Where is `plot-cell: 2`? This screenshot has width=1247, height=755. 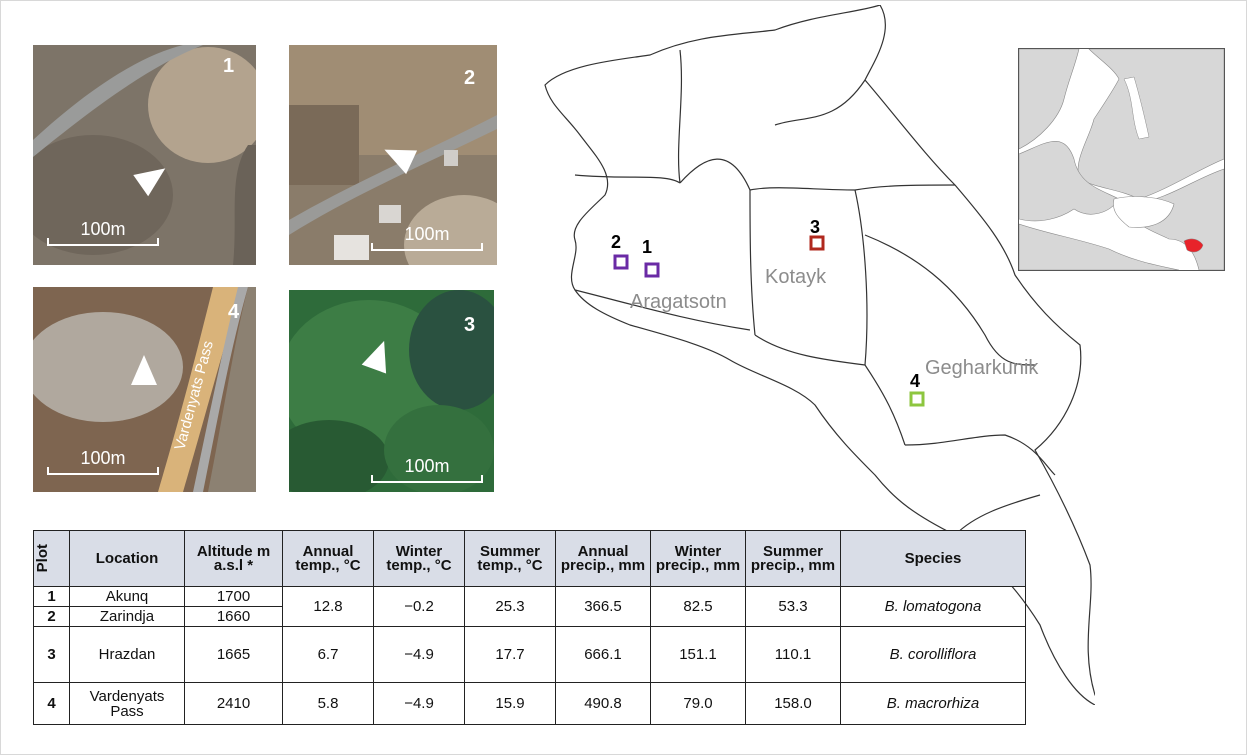
plot-cell: 2 is located at coordinates (51, 616).